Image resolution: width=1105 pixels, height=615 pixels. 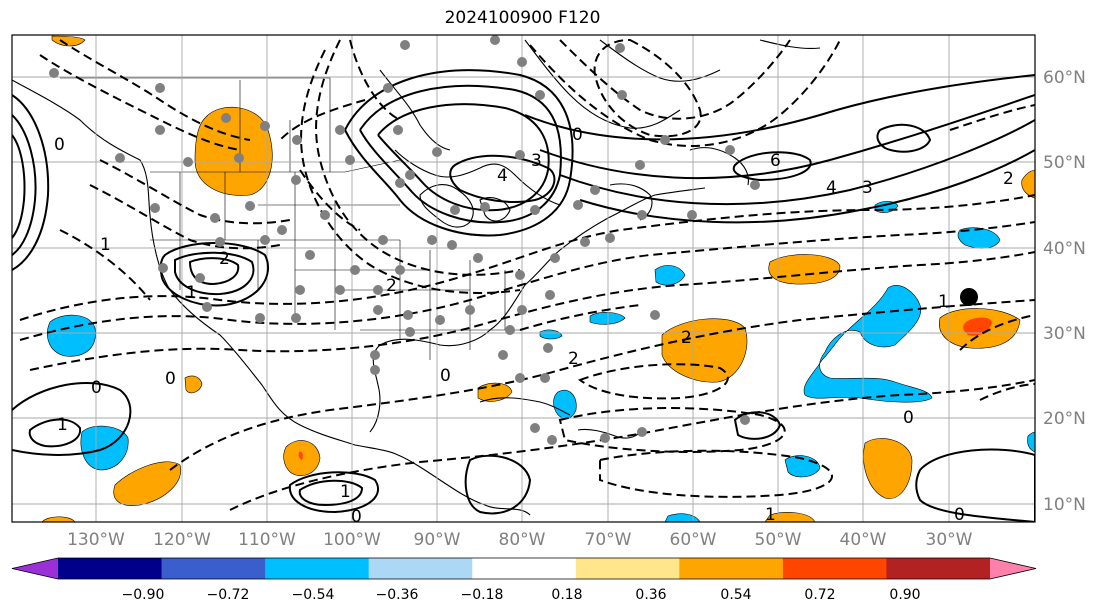 I want to click on lon-label: 120°W, so click(x=182, y=540).